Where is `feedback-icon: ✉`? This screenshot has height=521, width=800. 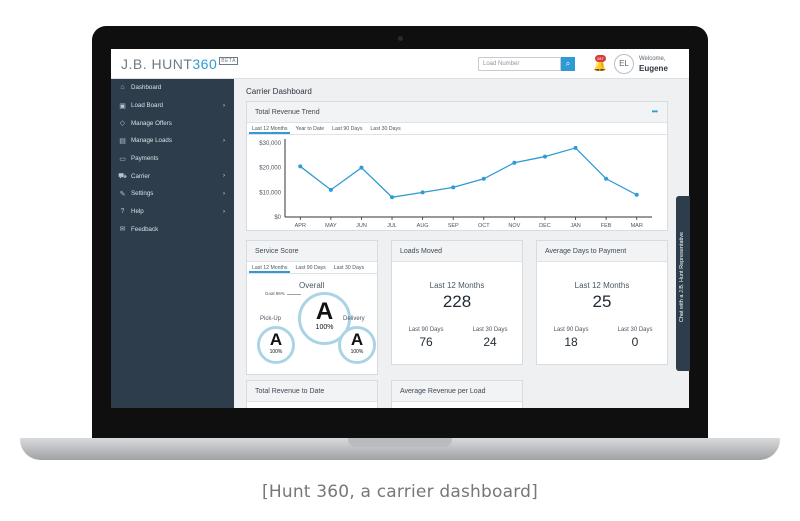 feedback-icon: ✉ is located at coordinates (122, 230).